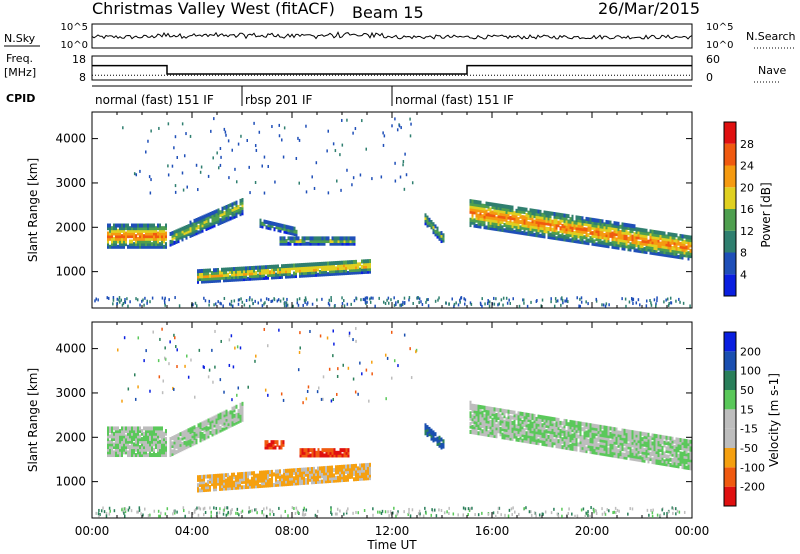 The height and width of the screenshot is (554, 800). Describe the element at coordinates (74, 27) in the screenshot. I see `nsky-tick-top: 10^5` at that location.